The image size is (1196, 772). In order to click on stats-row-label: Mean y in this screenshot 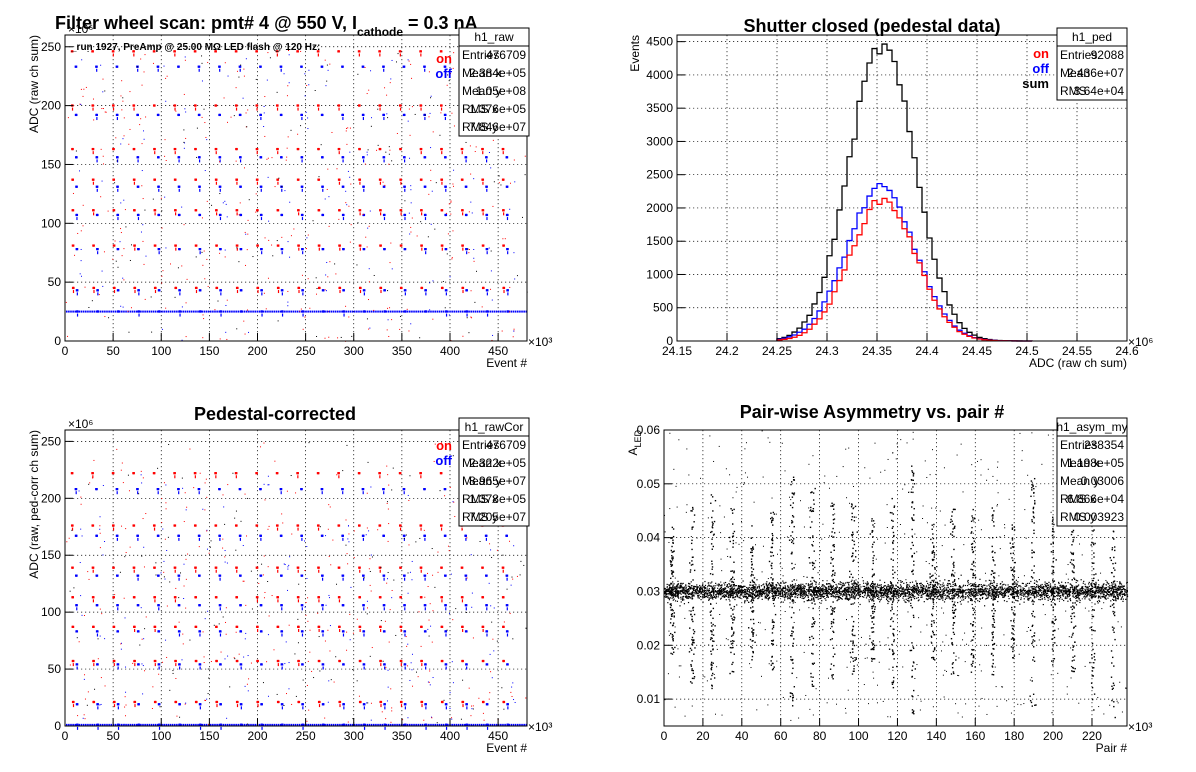, I will do `click(481, 481)`.